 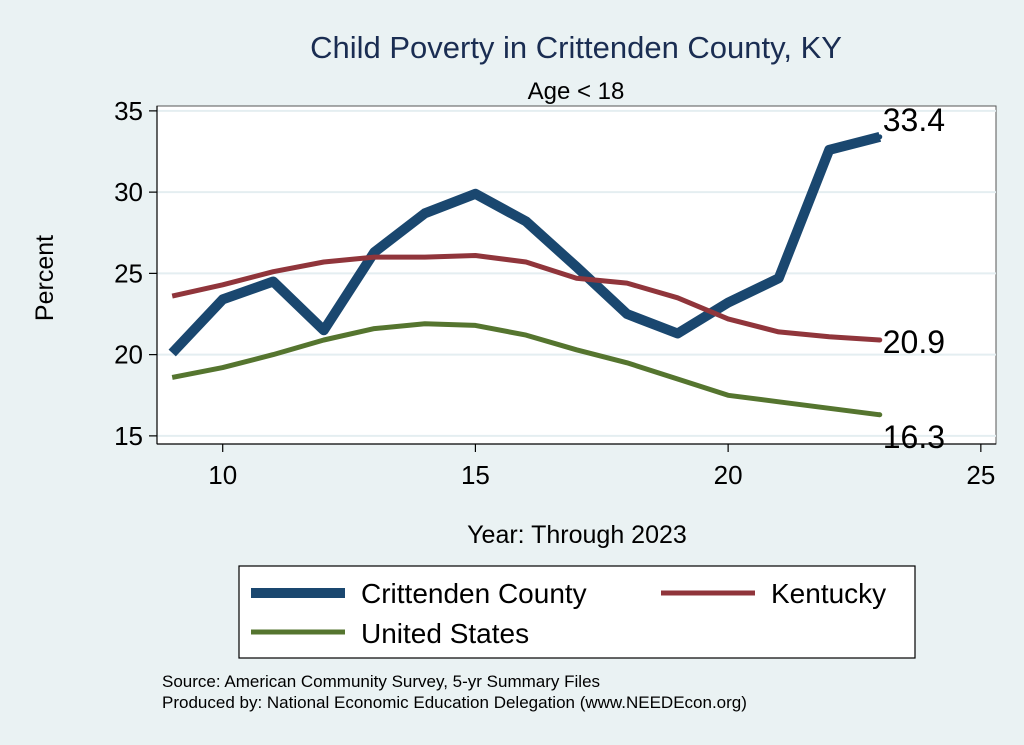 I want to click on legend-box, so click(x=577, y=612).